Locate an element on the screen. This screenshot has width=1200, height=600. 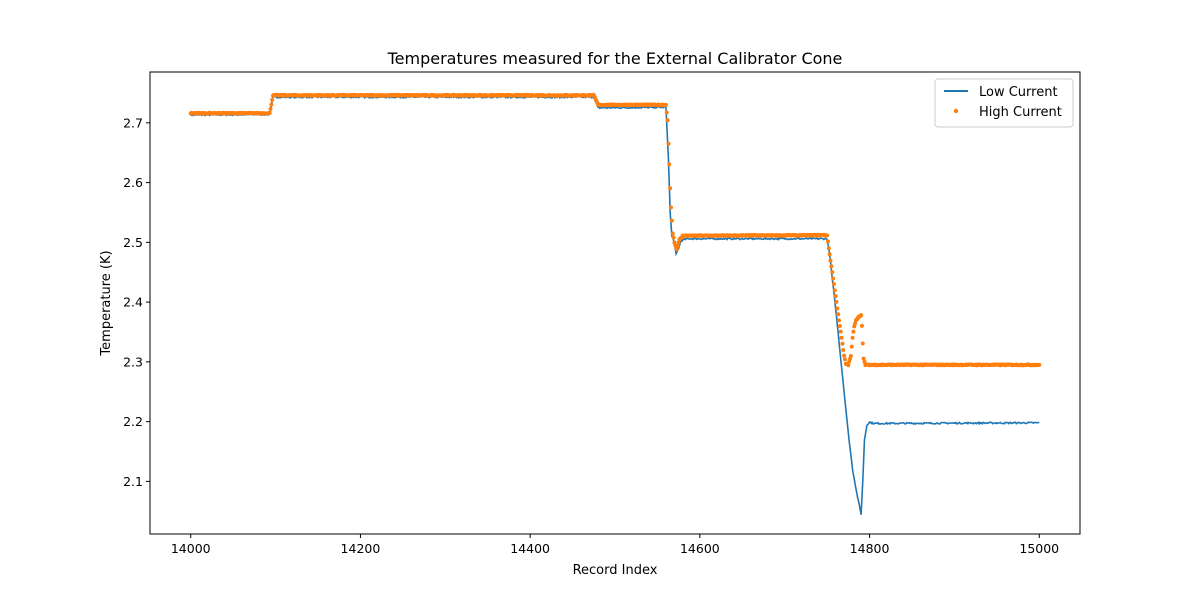
y-tick-label: 2.1 is located at coordinates (133, 481).